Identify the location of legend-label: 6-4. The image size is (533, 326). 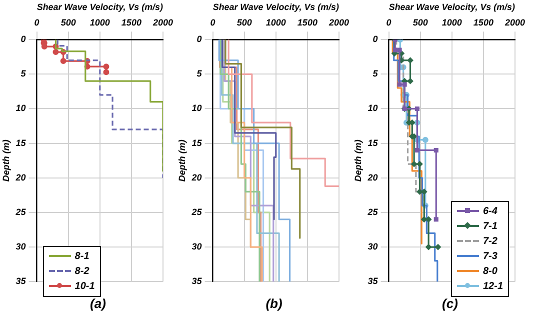
(490, 211).